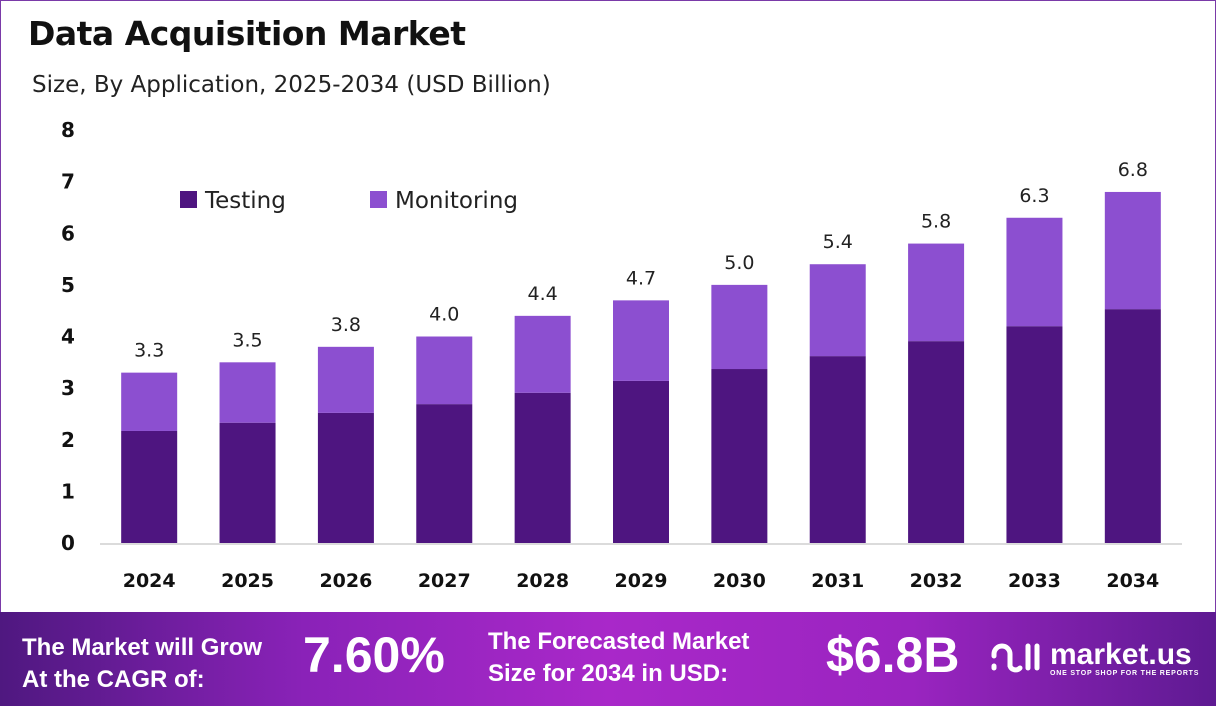 The width and height of the screenshot is (1216, 706). I want to click on bar-testing-2024, so click(149, 486).